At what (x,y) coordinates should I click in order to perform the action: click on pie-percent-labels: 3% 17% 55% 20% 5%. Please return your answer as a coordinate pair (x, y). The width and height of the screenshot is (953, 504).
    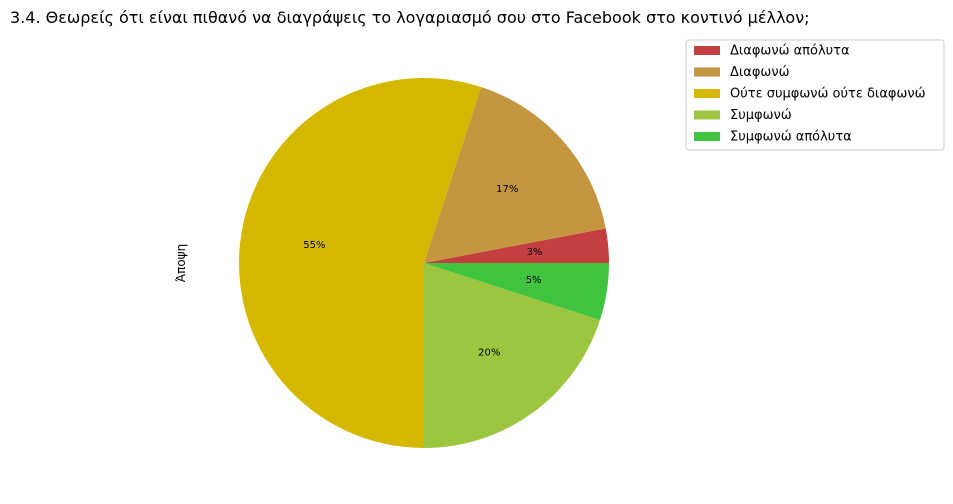
    Looking at the image, I should click on (422, 271).